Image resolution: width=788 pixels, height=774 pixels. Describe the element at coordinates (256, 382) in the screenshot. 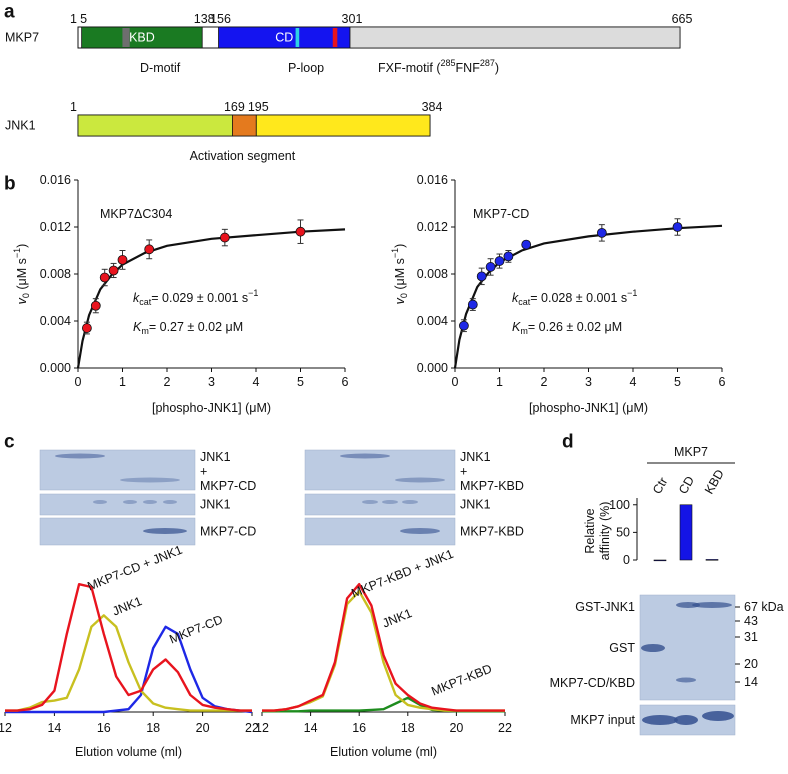

I see `x-tick-label: 4` at that location.